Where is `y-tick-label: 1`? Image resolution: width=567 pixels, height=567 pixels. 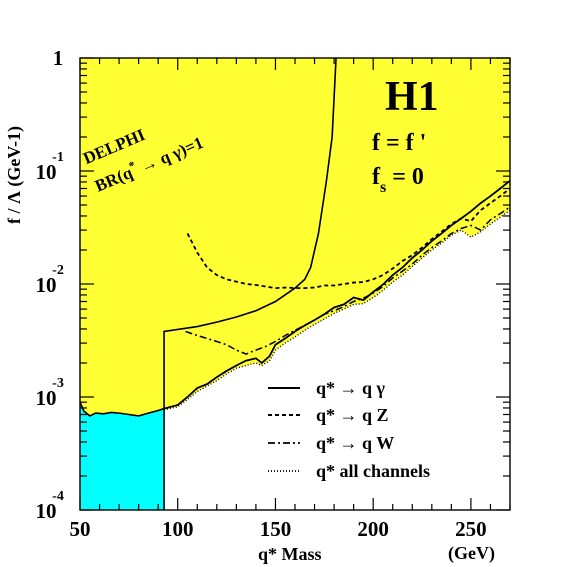 y-tick-label: 1 is located at coordinates (58, 58).